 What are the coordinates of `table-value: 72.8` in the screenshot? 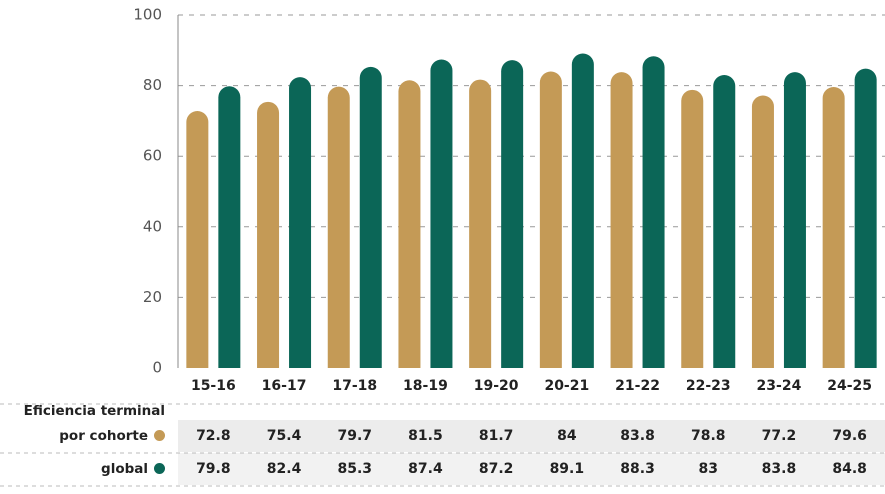 It's located at (213, 436).